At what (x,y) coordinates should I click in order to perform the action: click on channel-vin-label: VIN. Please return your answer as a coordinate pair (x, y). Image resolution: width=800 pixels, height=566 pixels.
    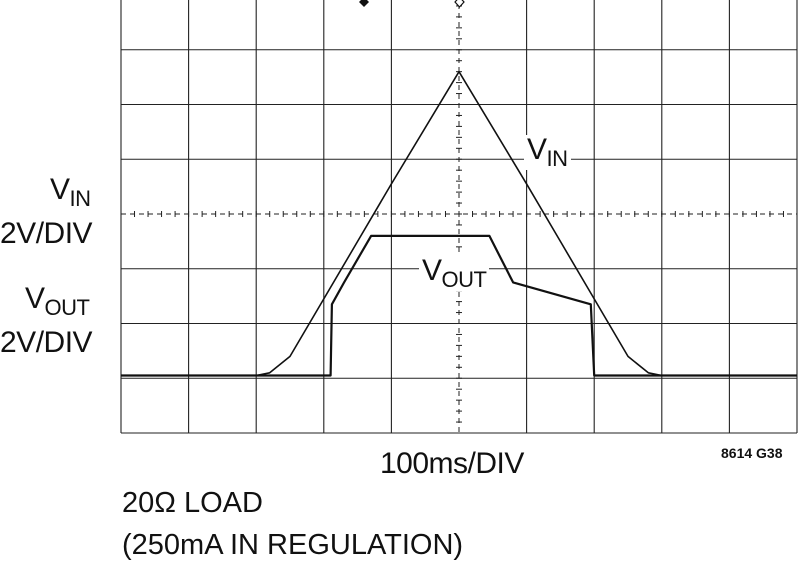
    Looking at the image, I should click on (70, 192).